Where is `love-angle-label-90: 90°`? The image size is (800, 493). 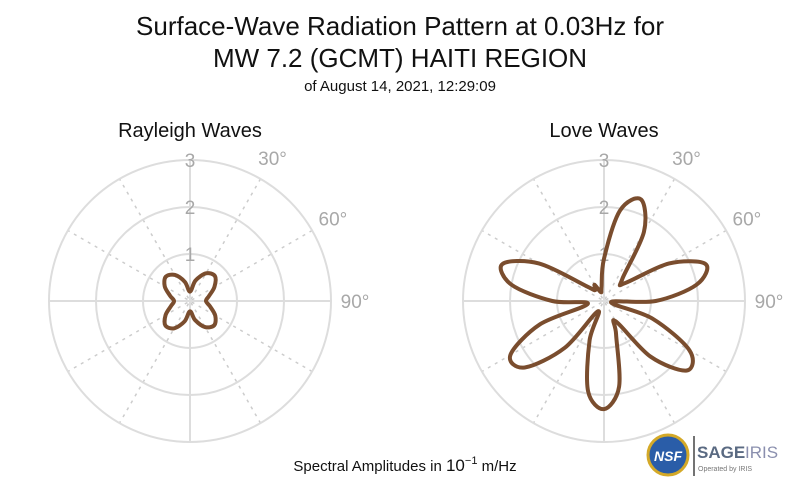 love-angle-label-90: 90° is located at coordinates (769, 302).